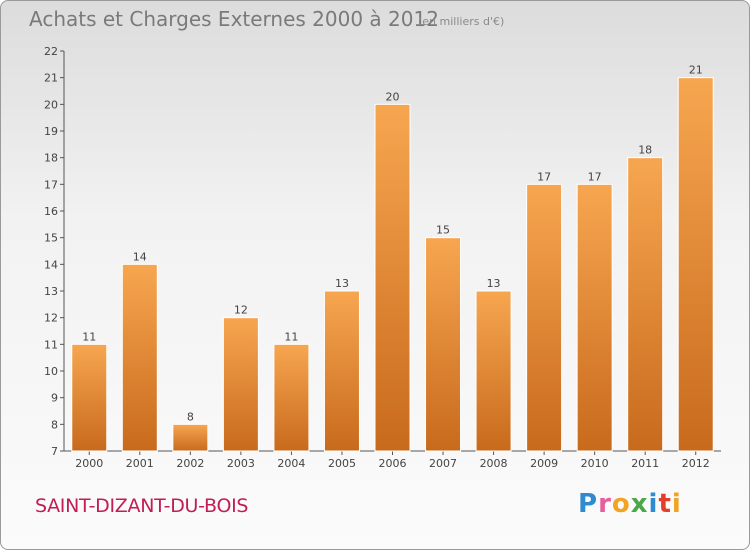 This screenshot has width=750, height=550. I want to click on y-tick-label: 11, so click(51, 344).